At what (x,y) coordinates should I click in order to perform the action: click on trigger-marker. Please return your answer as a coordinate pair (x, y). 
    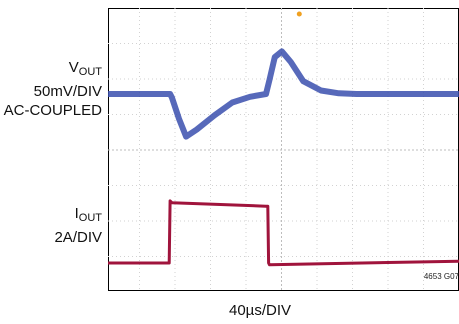
    Looking at the image, I should click on (299, 14).